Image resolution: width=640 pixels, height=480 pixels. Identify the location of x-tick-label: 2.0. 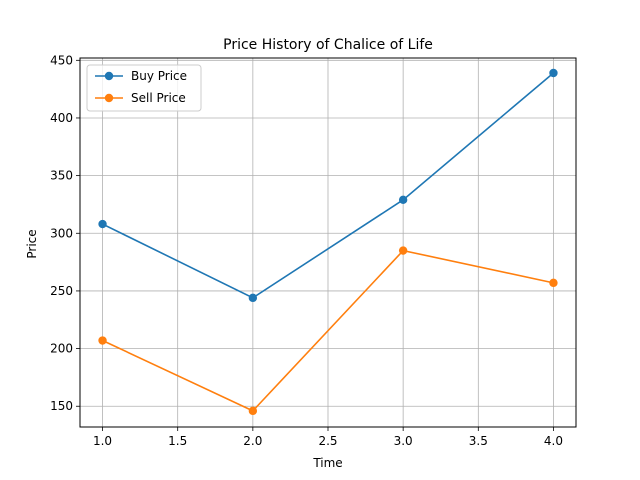
(252, 441).